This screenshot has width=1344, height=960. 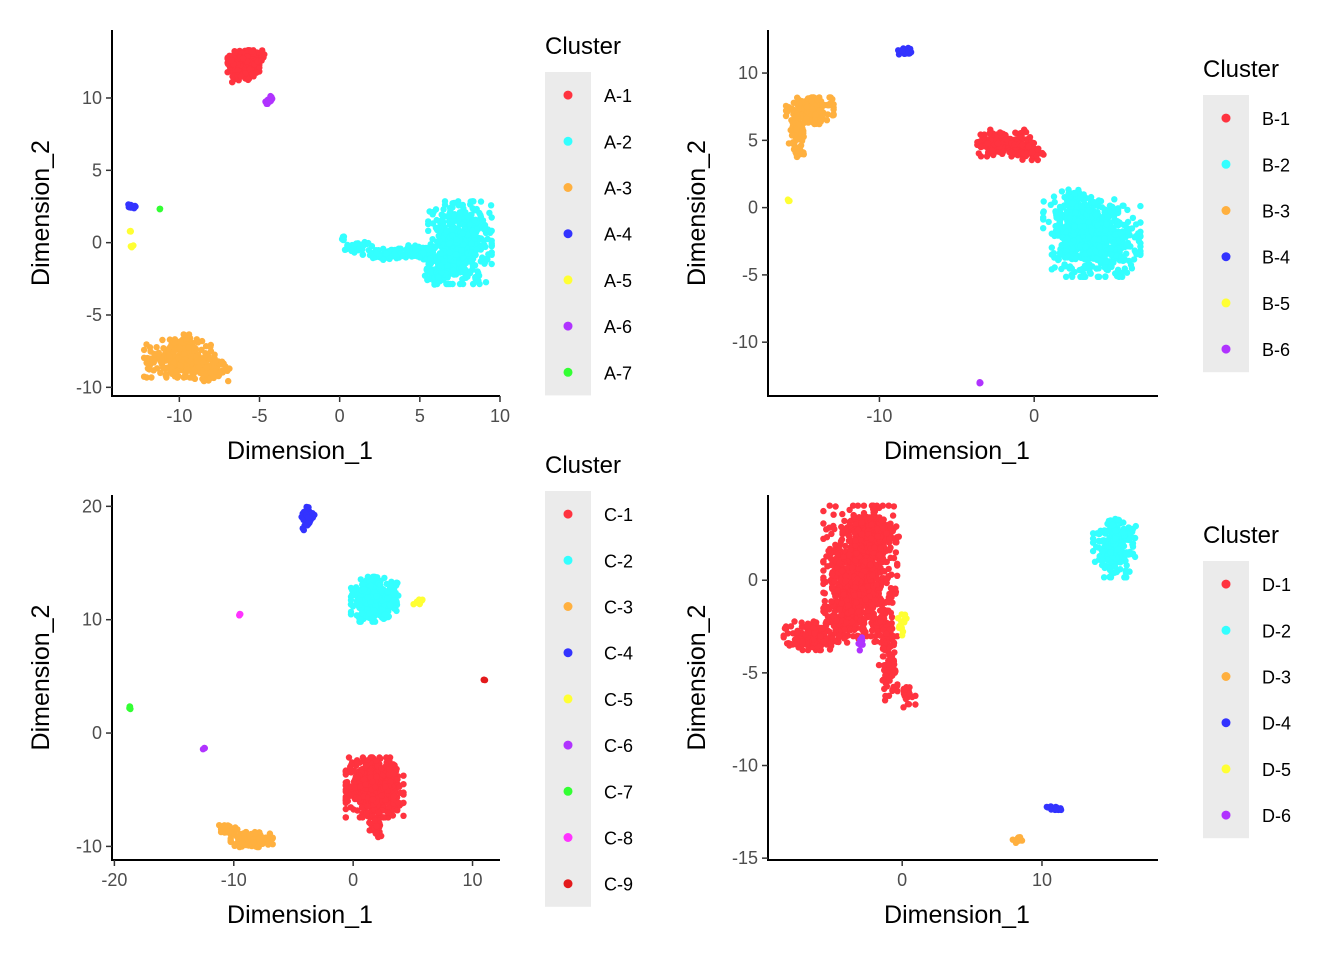 What do you see at coordinates (583, 465) in the screenshot?
I see `legend-title: Cluster` at bounding box center [583, 465].